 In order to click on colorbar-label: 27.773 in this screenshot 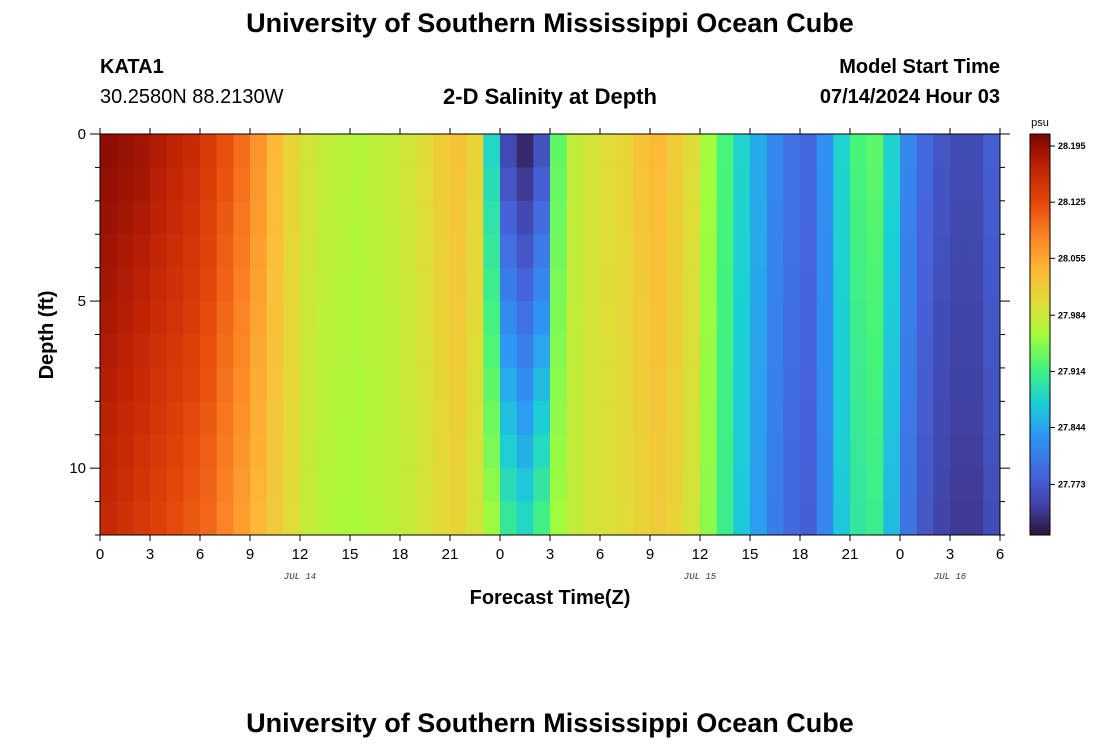, I will do `click(1072, 484)`.